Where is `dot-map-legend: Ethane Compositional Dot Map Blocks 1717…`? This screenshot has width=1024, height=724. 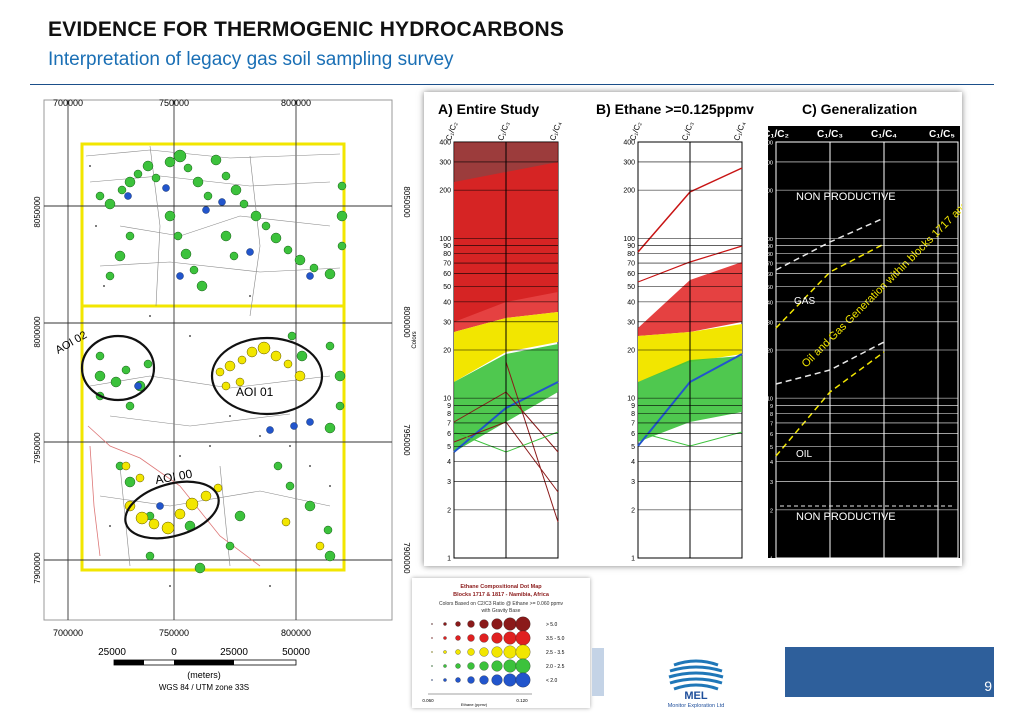
dot-map-legend: Ethane Compositional Dot Map Blocks 1717… is located at coordinates (501, 643).